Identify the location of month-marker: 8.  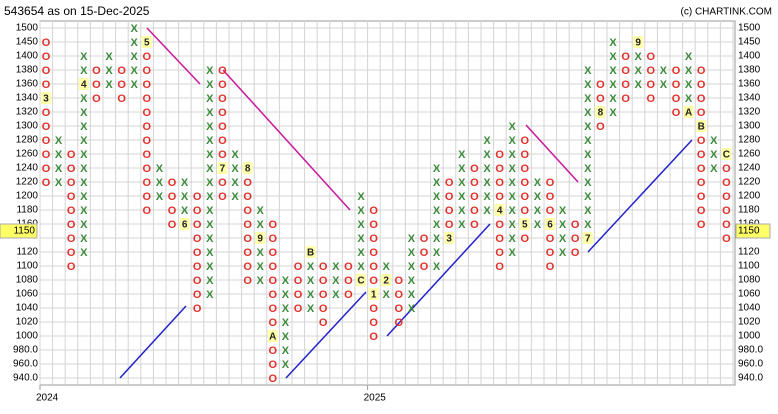
(601, 113).